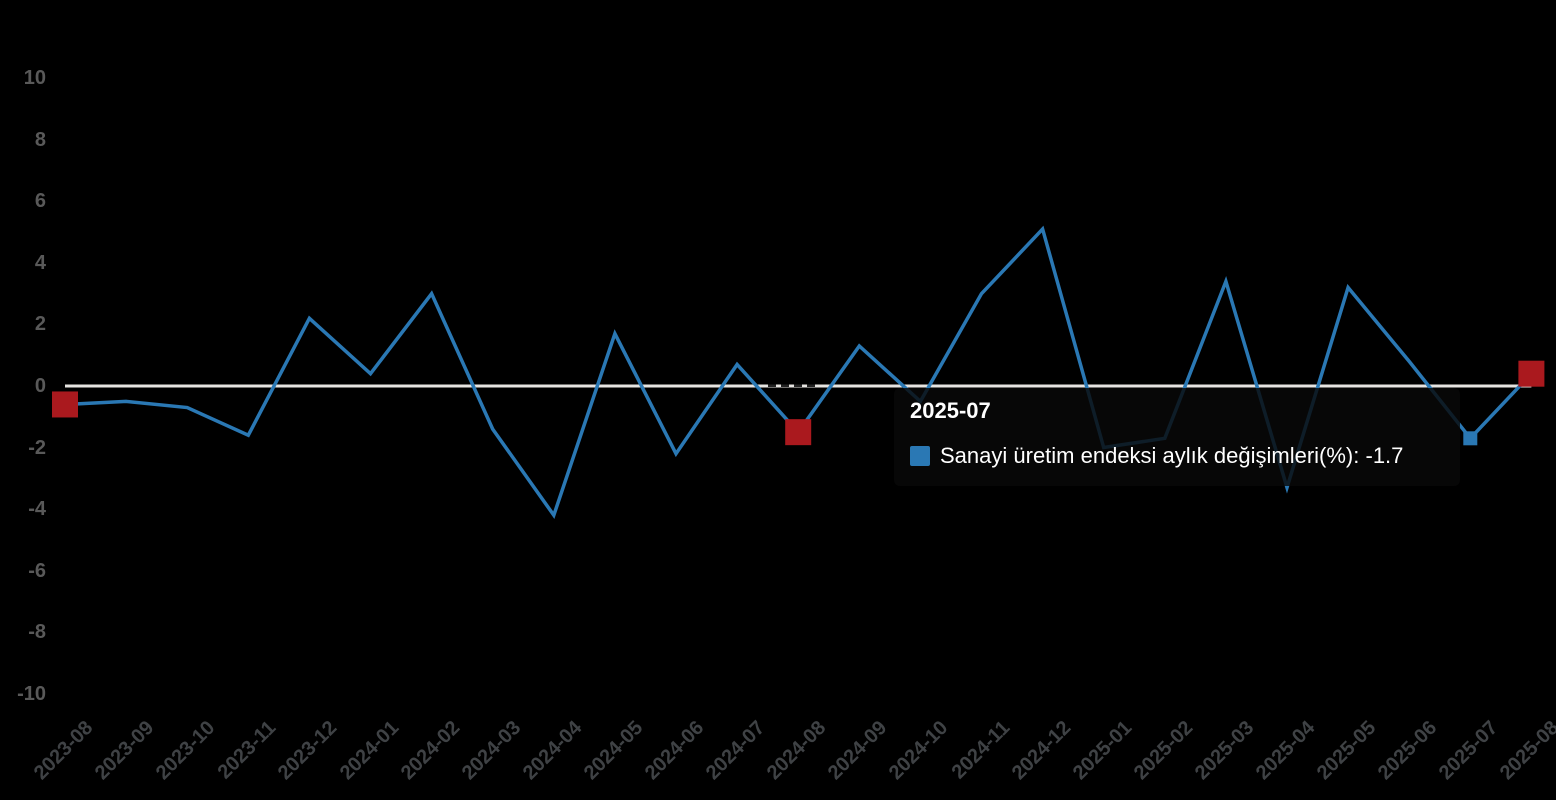 The height and width of the screenshot is (800, 1556). I want to click on y-axis-label: -10, so click(31, 693).